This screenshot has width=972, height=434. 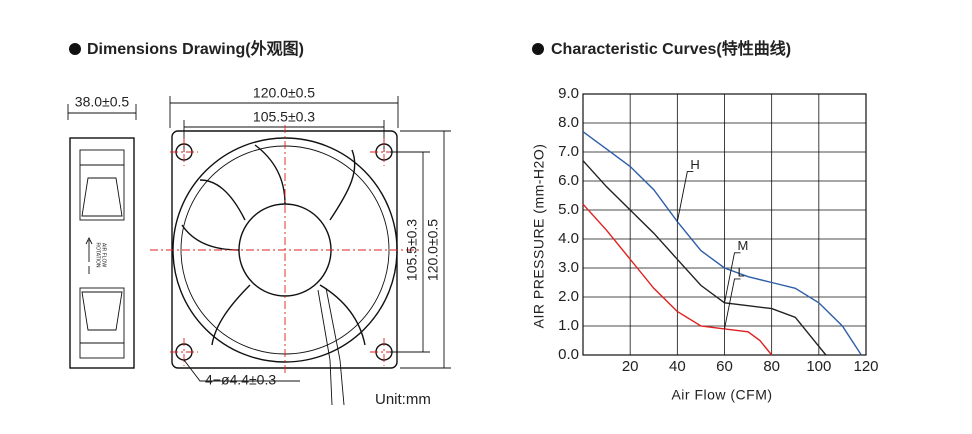 I want to click on unit: Unit:mm, so click(x=403, y=399).